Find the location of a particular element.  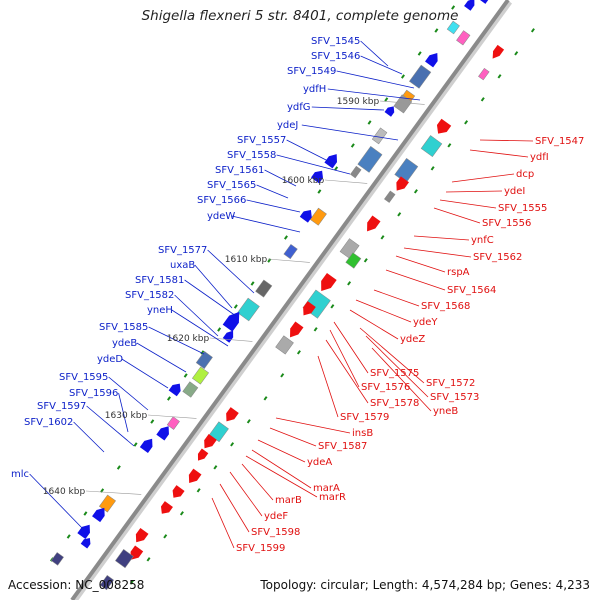

right-gene-label: ydeZ is located at coordinates (412, 339).